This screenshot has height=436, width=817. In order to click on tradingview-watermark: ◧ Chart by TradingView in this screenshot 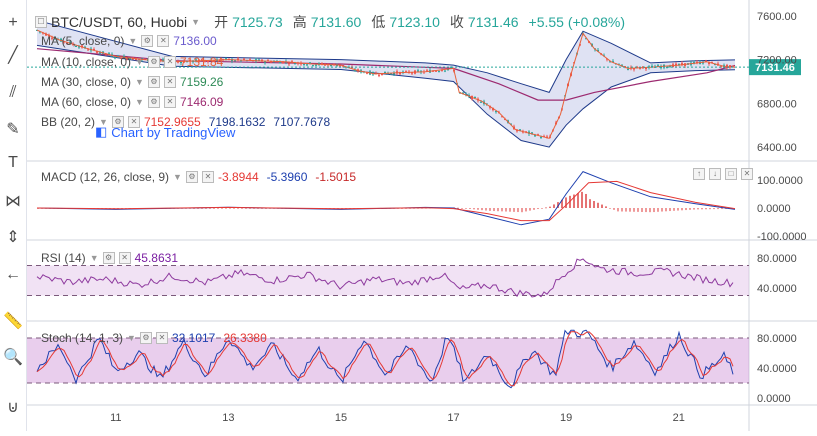, I will do `click(165, 132)`.